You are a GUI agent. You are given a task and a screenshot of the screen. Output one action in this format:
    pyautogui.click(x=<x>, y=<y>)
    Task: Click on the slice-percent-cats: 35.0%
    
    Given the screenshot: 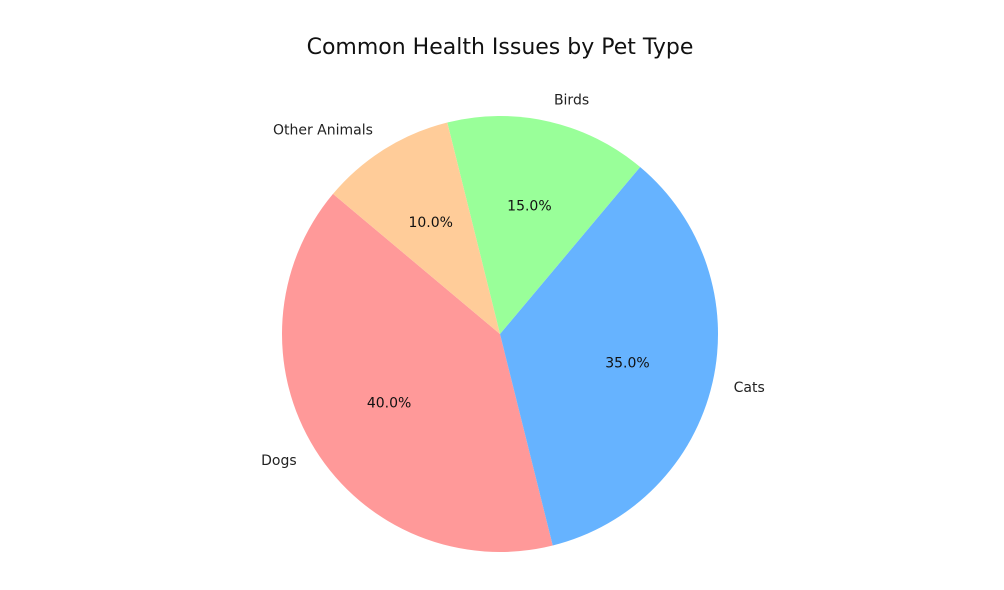 What is the action you would take?
    pyautogui.click(x=627, y=363)
    